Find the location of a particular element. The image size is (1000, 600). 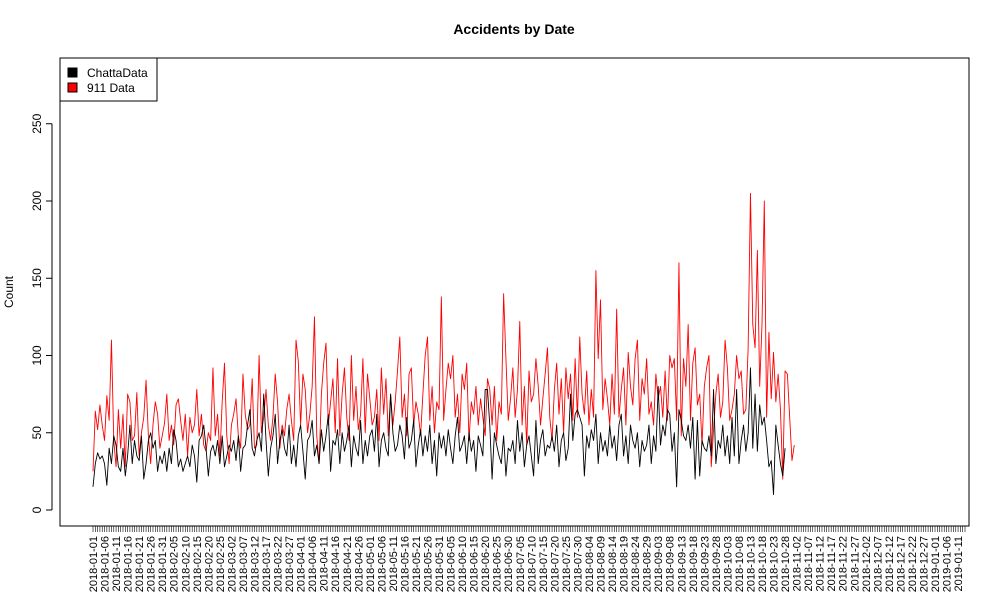

y-axis-label: Count is located at coordinates (9, 291).